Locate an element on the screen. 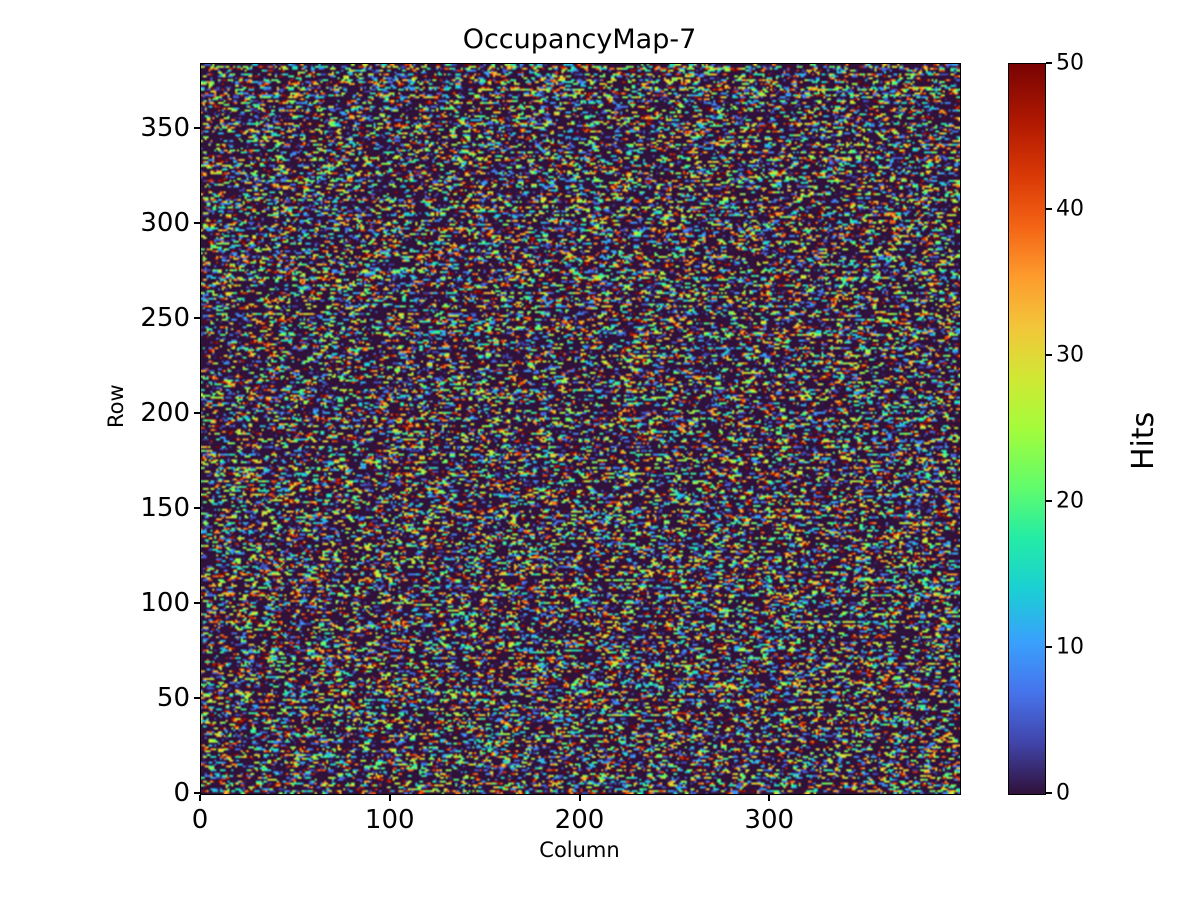  page-title: OccupancyMap-7 is located at coordinates (579, 39).